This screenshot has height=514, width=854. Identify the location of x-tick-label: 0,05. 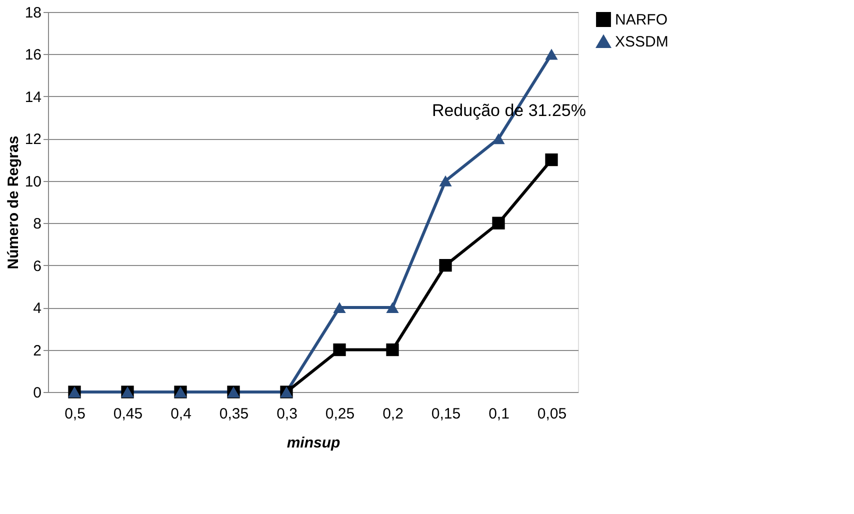
(552, 414).